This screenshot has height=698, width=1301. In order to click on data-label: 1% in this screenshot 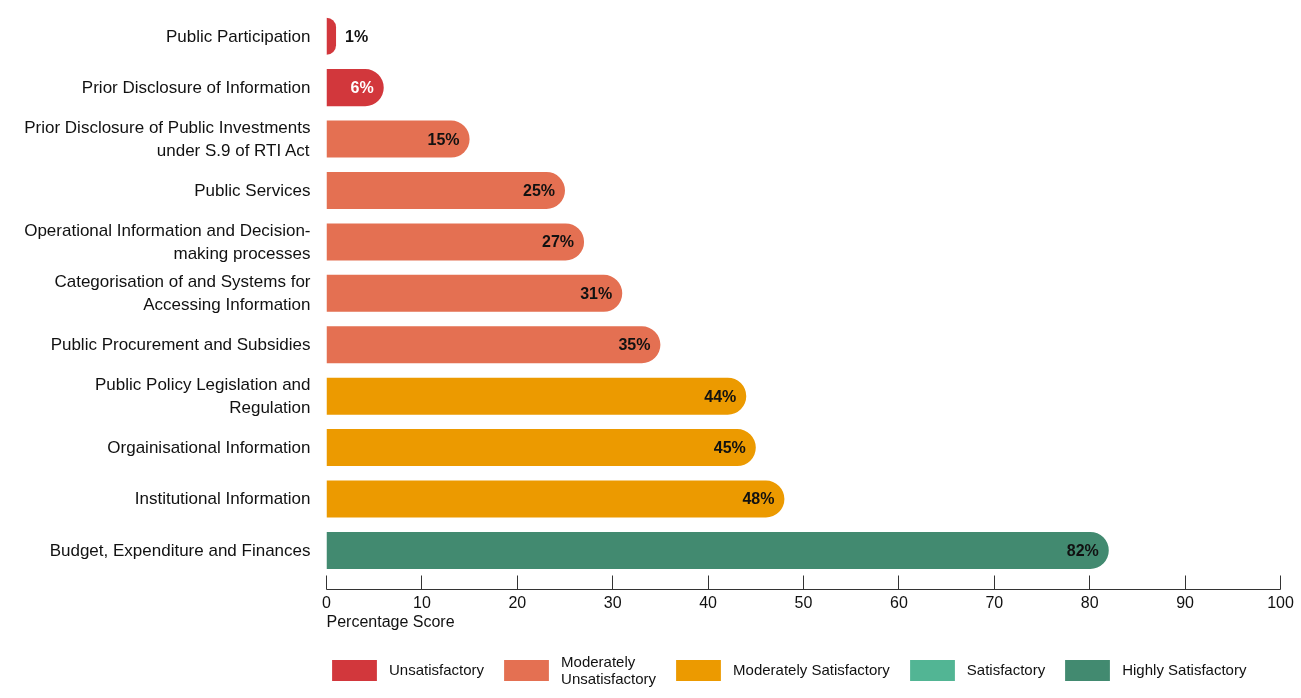, I will do `click(357, 36)`.